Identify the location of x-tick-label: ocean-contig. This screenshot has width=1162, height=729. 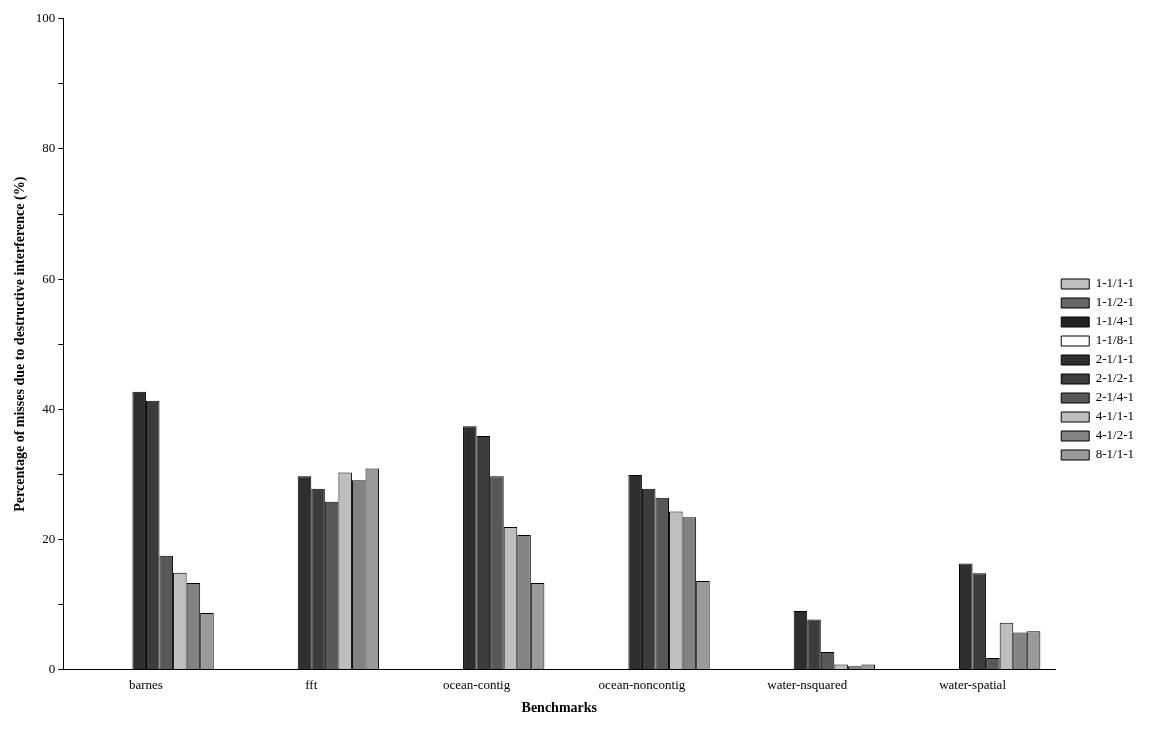
(477, 684).